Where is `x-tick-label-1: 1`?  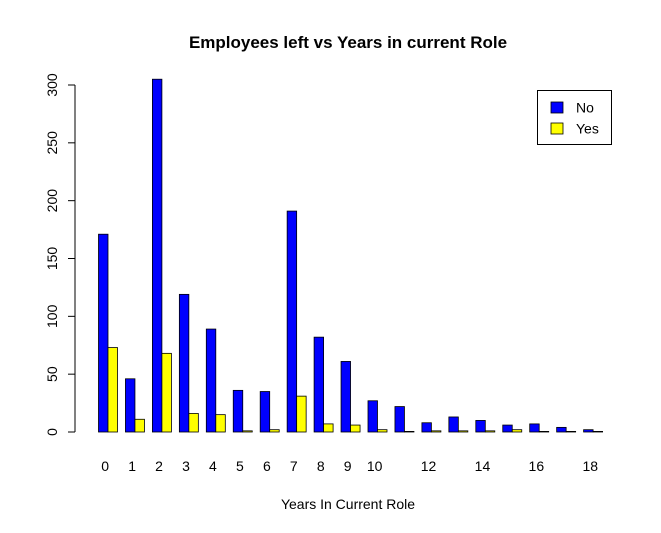
x-tick-label-1: 1 is located at coordinates (132, 466).